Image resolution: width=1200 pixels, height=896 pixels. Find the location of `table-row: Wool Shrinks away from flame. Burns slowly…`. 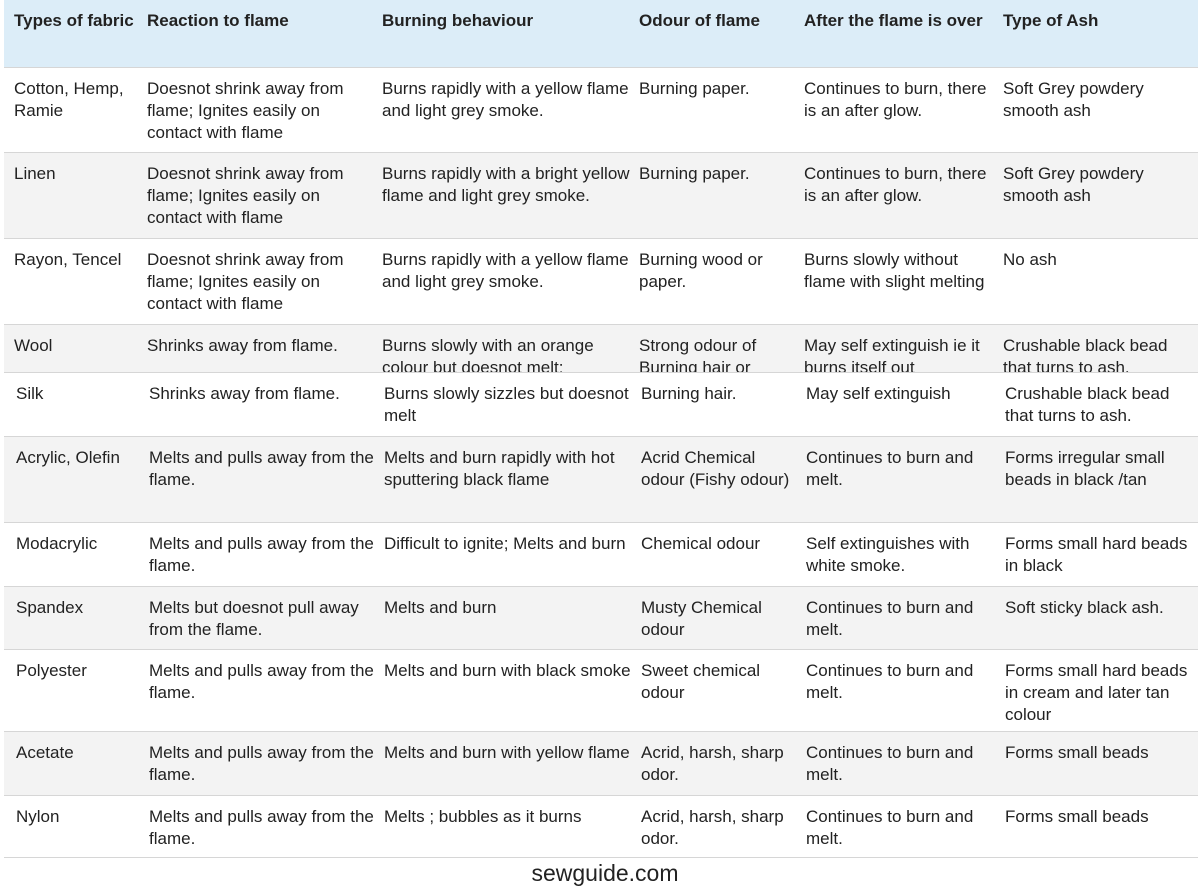

table-row: Wool Shrinks away from flame. Burns slowly… is located at coordinates (601, 349).